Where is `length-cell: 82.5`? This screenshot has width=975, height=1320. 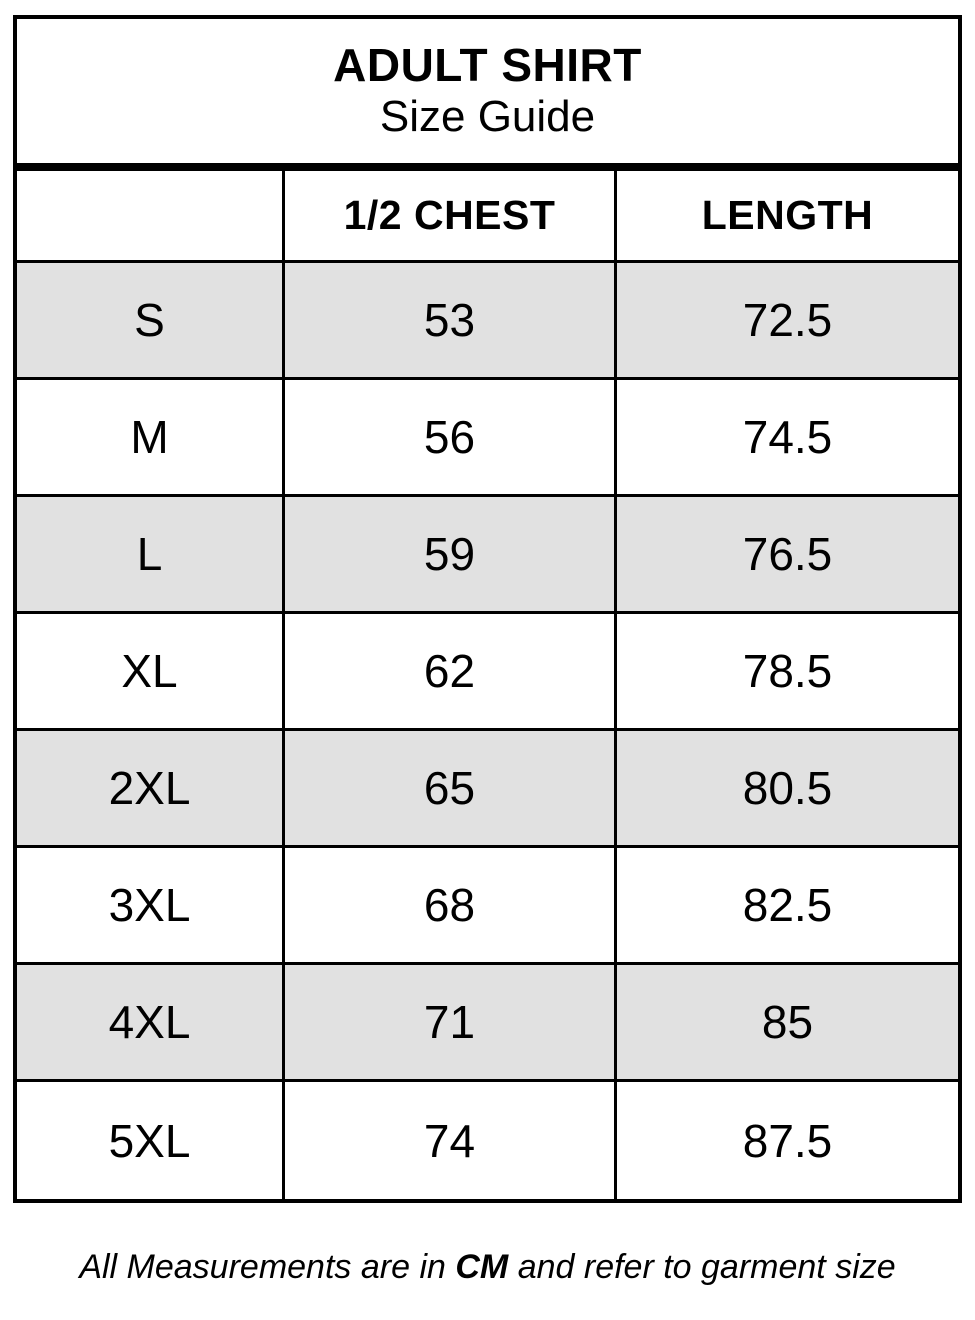
length-cell: 82.5 is located at coordinates (787, 905).